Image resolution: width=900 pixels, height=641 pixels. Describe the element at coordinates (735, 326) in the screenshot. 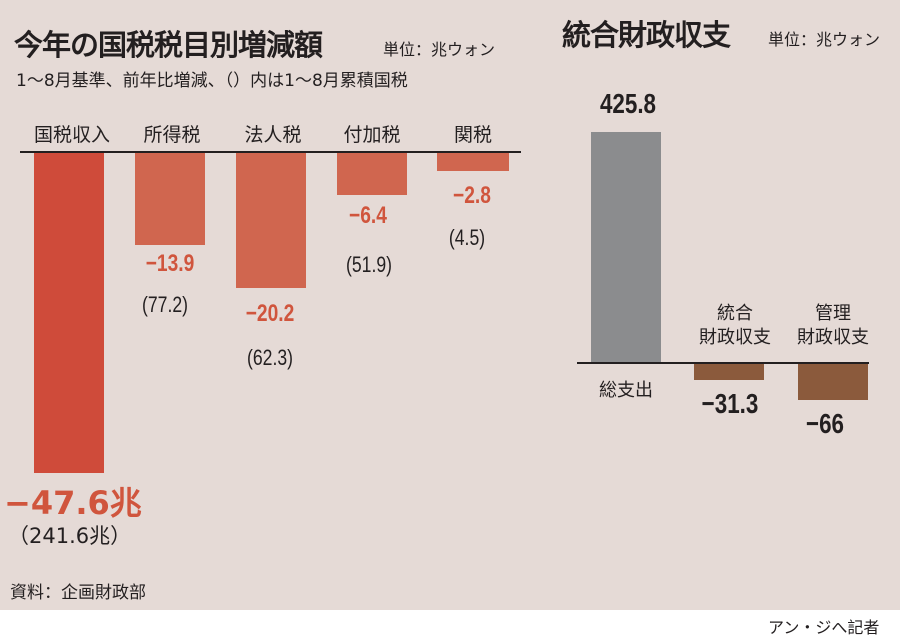

I see `label-consolidated-balance: 統合 財政収支` at that location.